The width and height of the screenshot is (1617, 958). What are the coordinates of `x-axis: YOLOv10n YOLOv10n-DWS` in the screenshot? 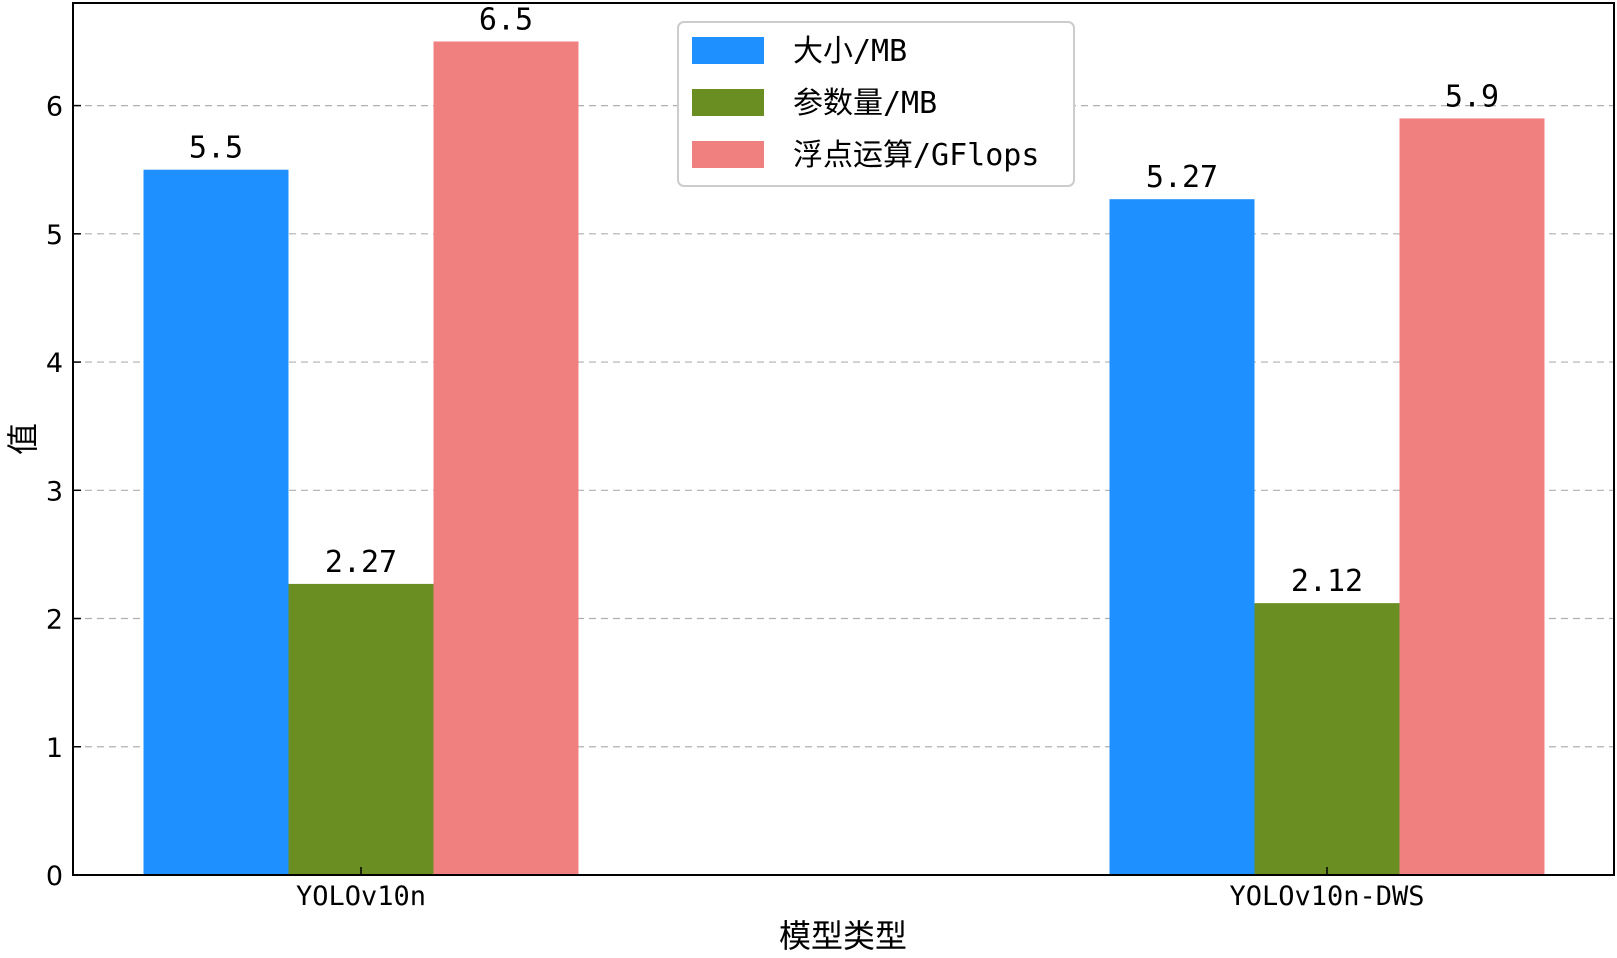 It's located at (860, 889).